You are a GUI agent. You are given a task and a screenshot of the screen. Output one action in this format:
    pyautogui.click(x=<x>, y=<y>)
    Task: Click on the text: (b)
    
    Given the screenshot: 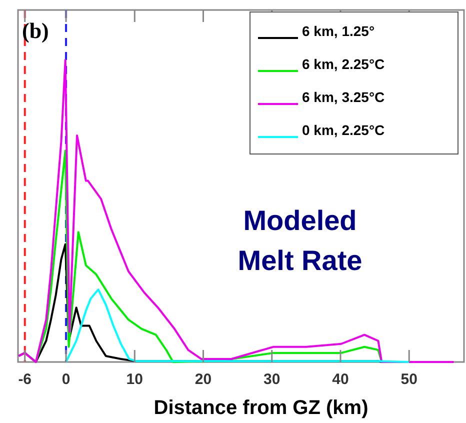 What is the action you would take?
    pyautogui.click(x=35, y=30)
    